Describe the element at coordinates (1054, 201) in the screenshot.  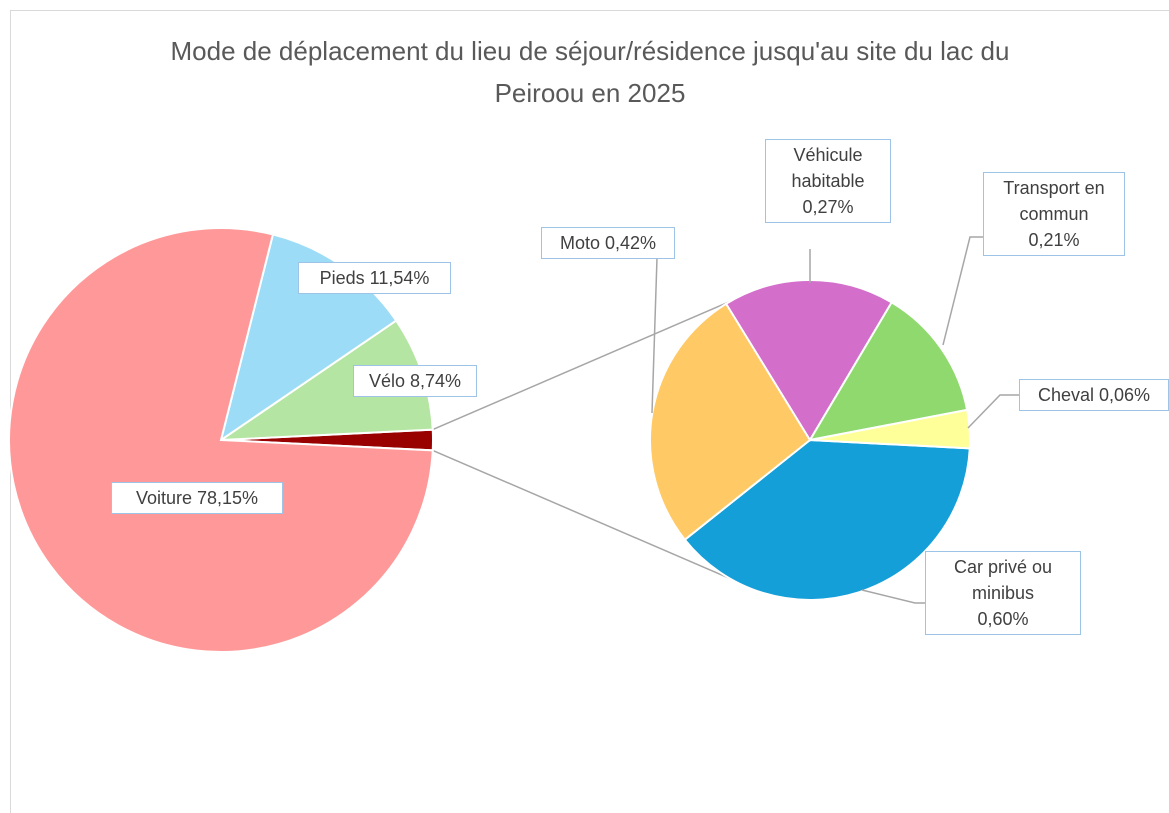
I see `label-category: Transport en commun` at that location.